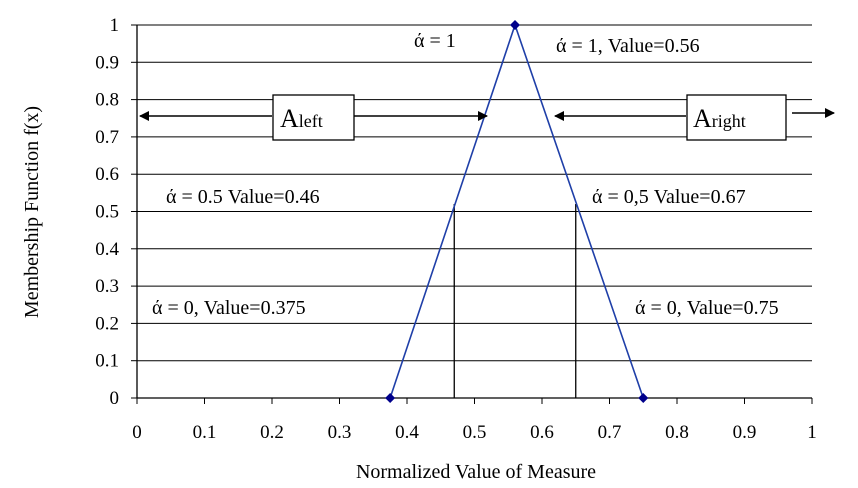  Describe the element at coordinates (719, 118) in the screenshot. I see `right-box-label: Aright` at that location.